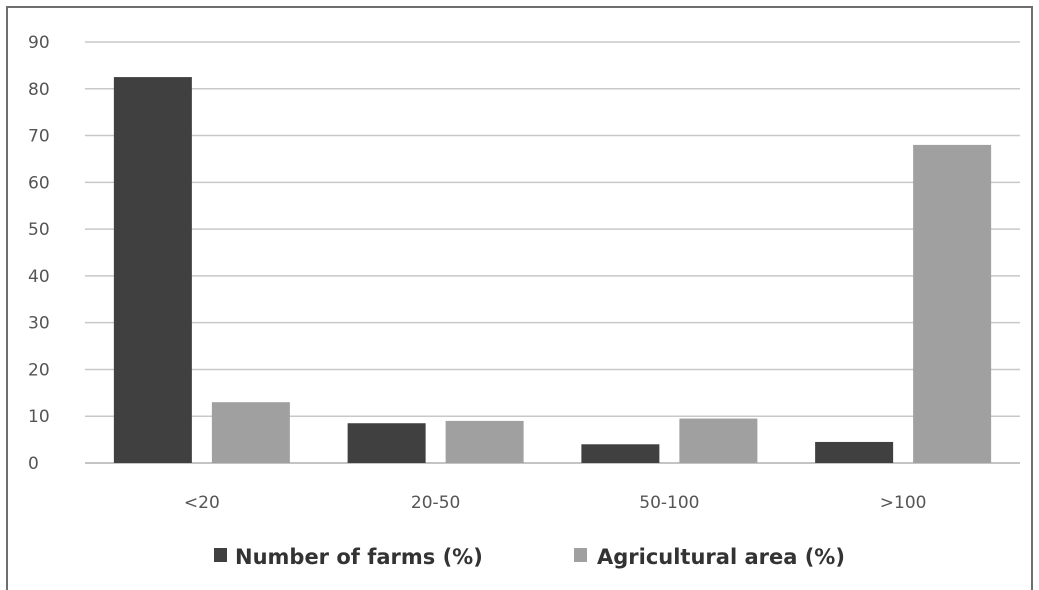  I want to click on x-category-label: 50-100, so click(669, 503).